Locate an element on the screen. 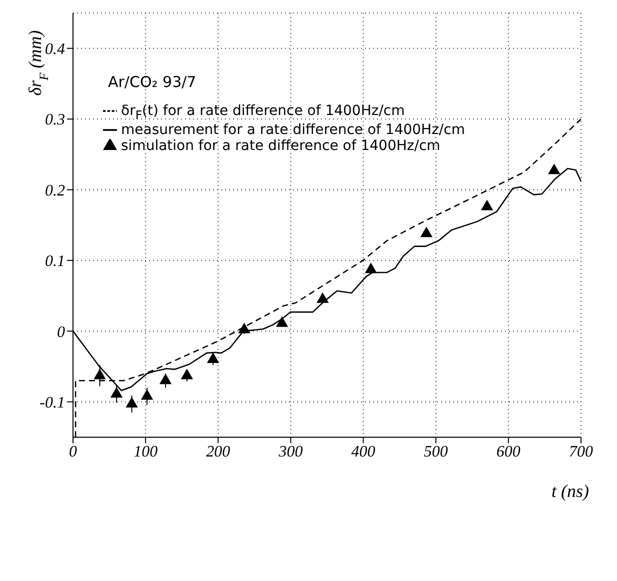 This screenshot has width=617, height=581. x-tick-label: 0 is located at coordinates (73, 452).